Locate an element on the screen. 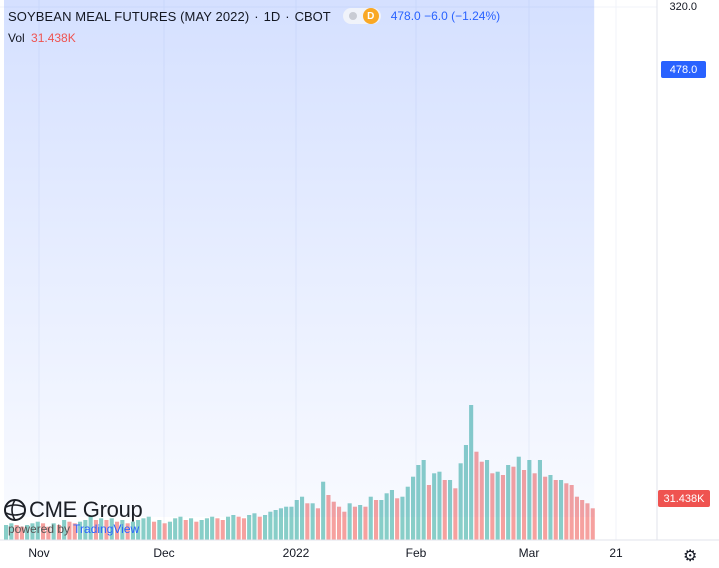 The image size is (719, 568). x-tick-label: 21 is located at coordinates (616, 553).